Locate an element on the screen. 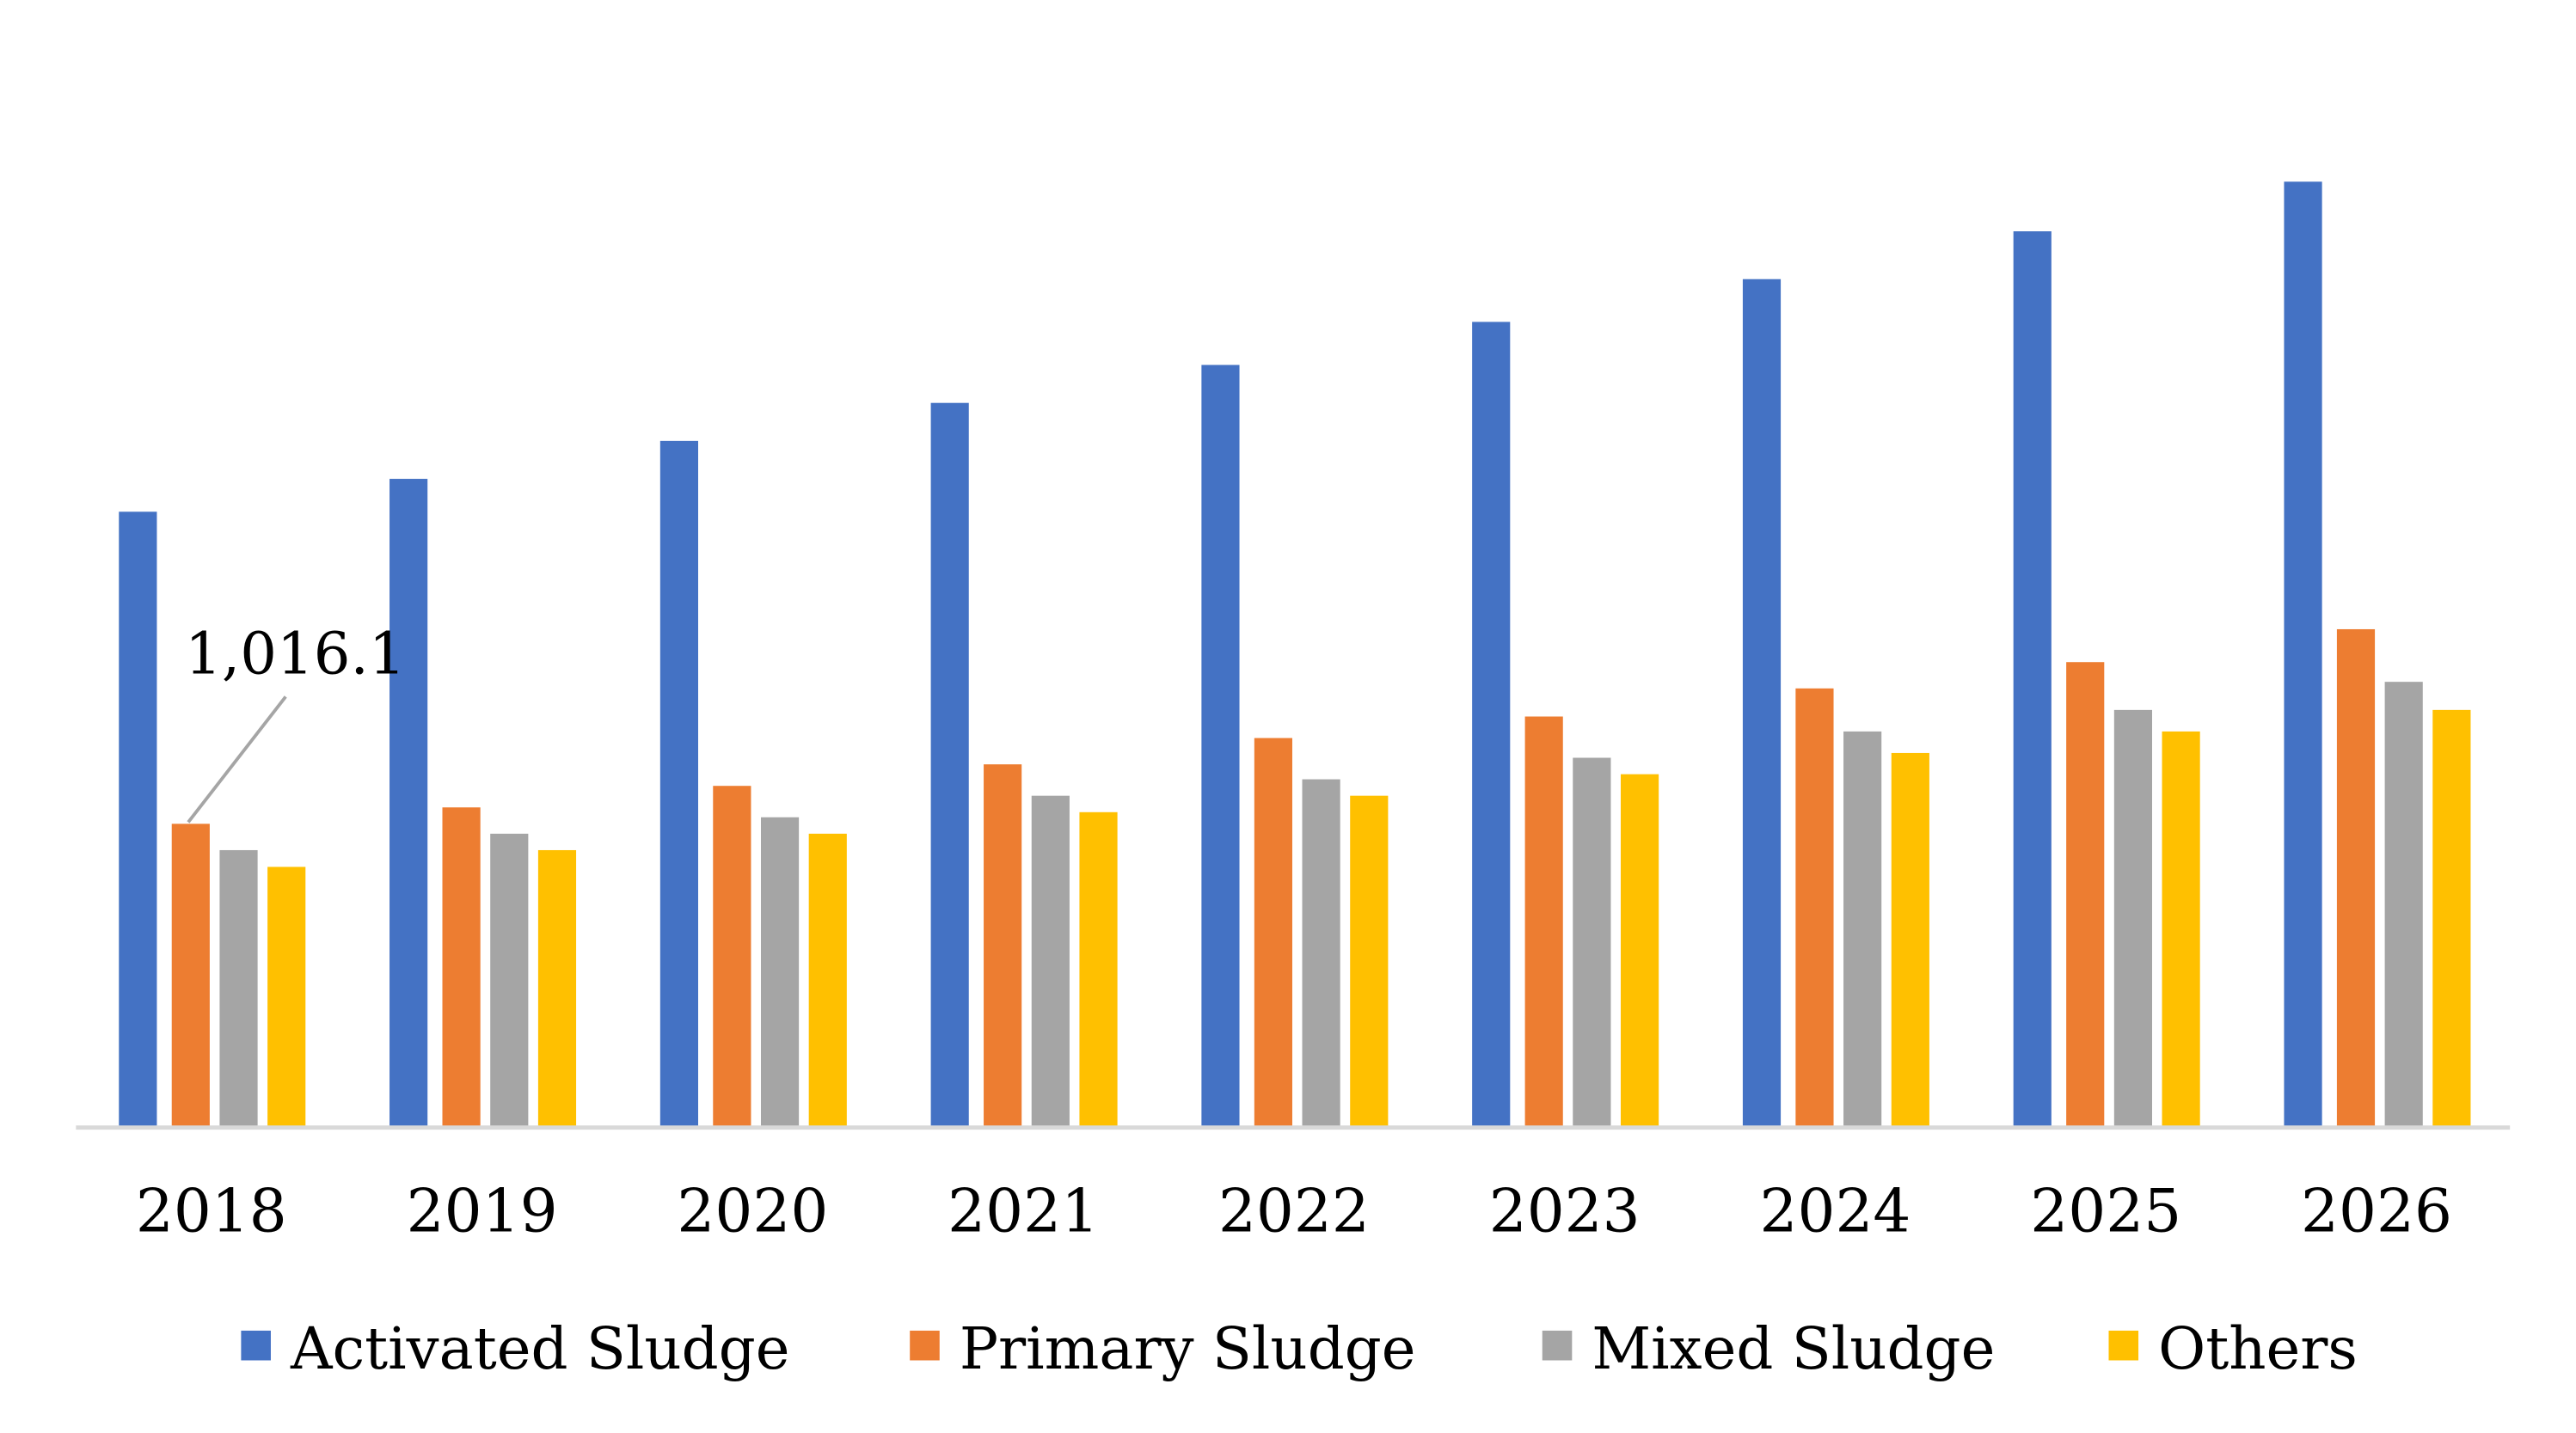 The height and width of the screenshot is (1433, 2576). bar-activated-sludge-2020 is located at coordinates (678, 784).